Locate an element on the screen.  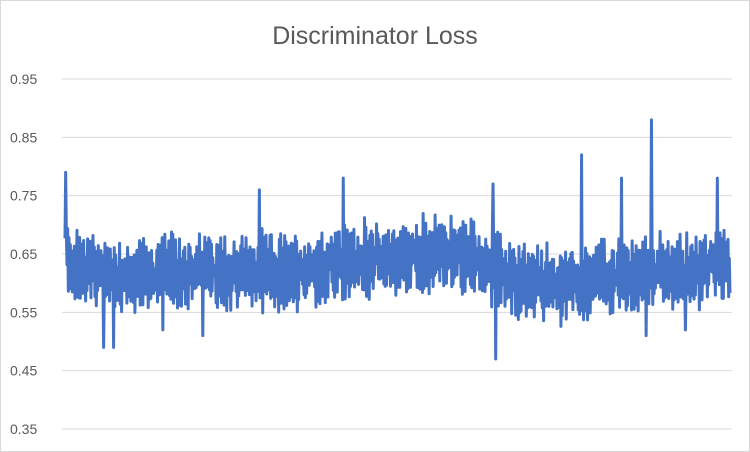
y-tick-label: 0.55 is located at coordinates (23, 312).